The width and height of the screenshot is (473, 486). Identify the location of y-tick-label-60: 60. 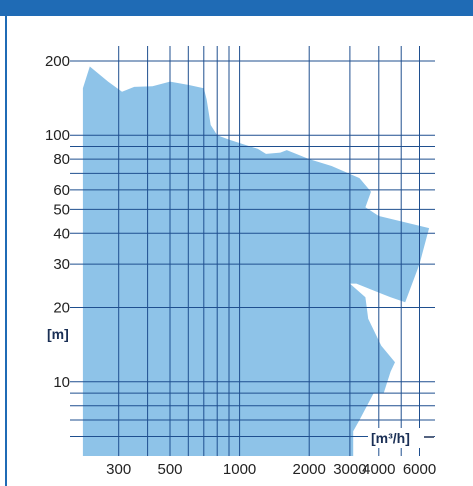
(61, 190).